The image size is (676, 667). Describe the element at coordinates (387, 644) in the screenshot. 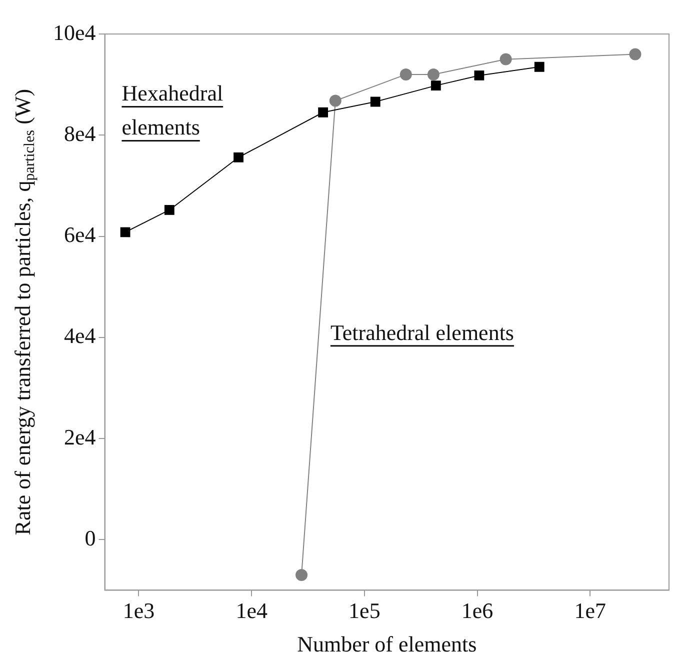

I see `x-axis-title: Number of elements` at that location.